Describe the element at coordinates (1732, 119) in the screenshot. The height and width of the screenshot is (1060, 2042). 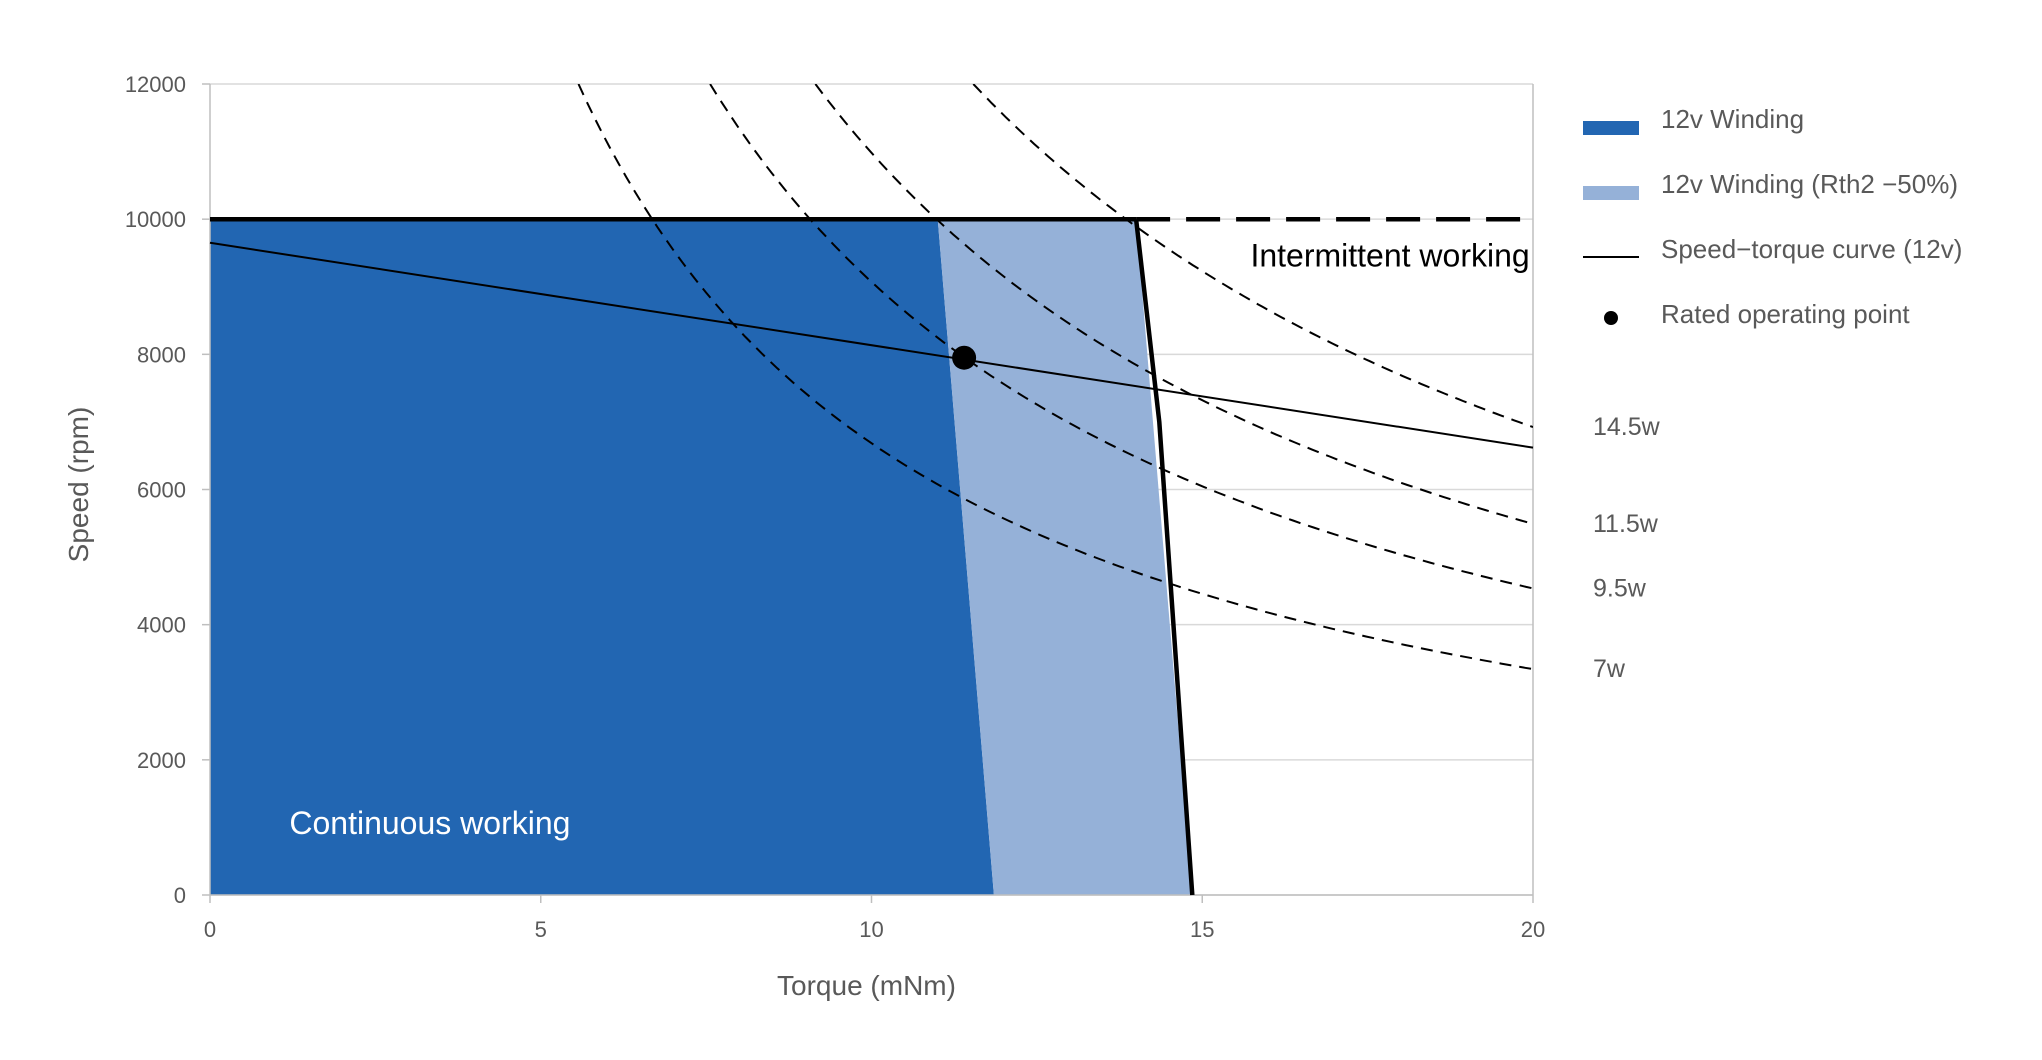
I see `legend-label-12v-winding: 12v Winding` at that location.